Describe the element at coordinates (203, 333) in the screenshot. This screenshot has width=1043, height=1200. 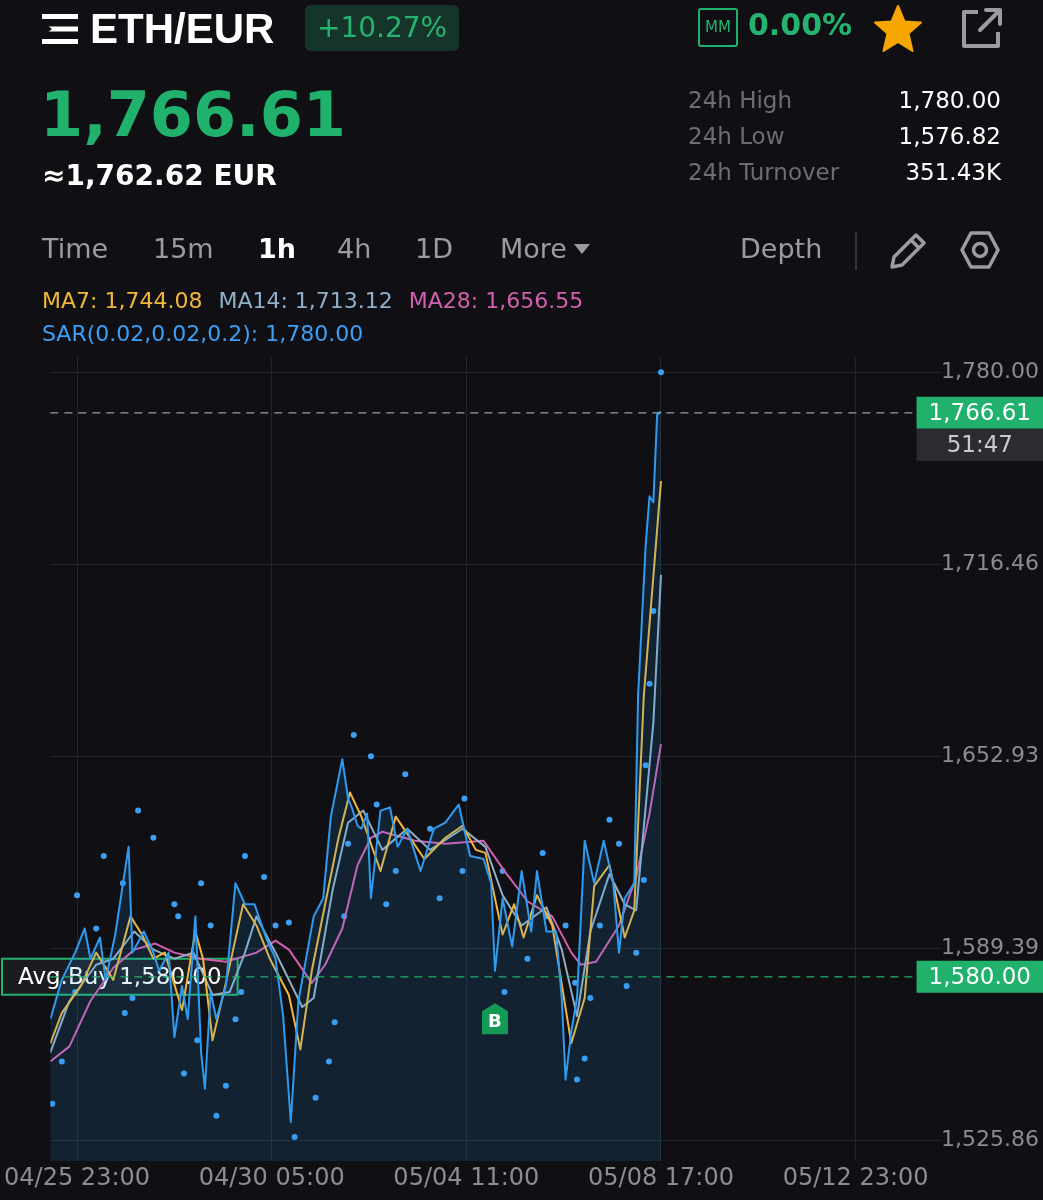
I see `text: SAR(0.02,0.02,0.2): 1,780.00` at that location.